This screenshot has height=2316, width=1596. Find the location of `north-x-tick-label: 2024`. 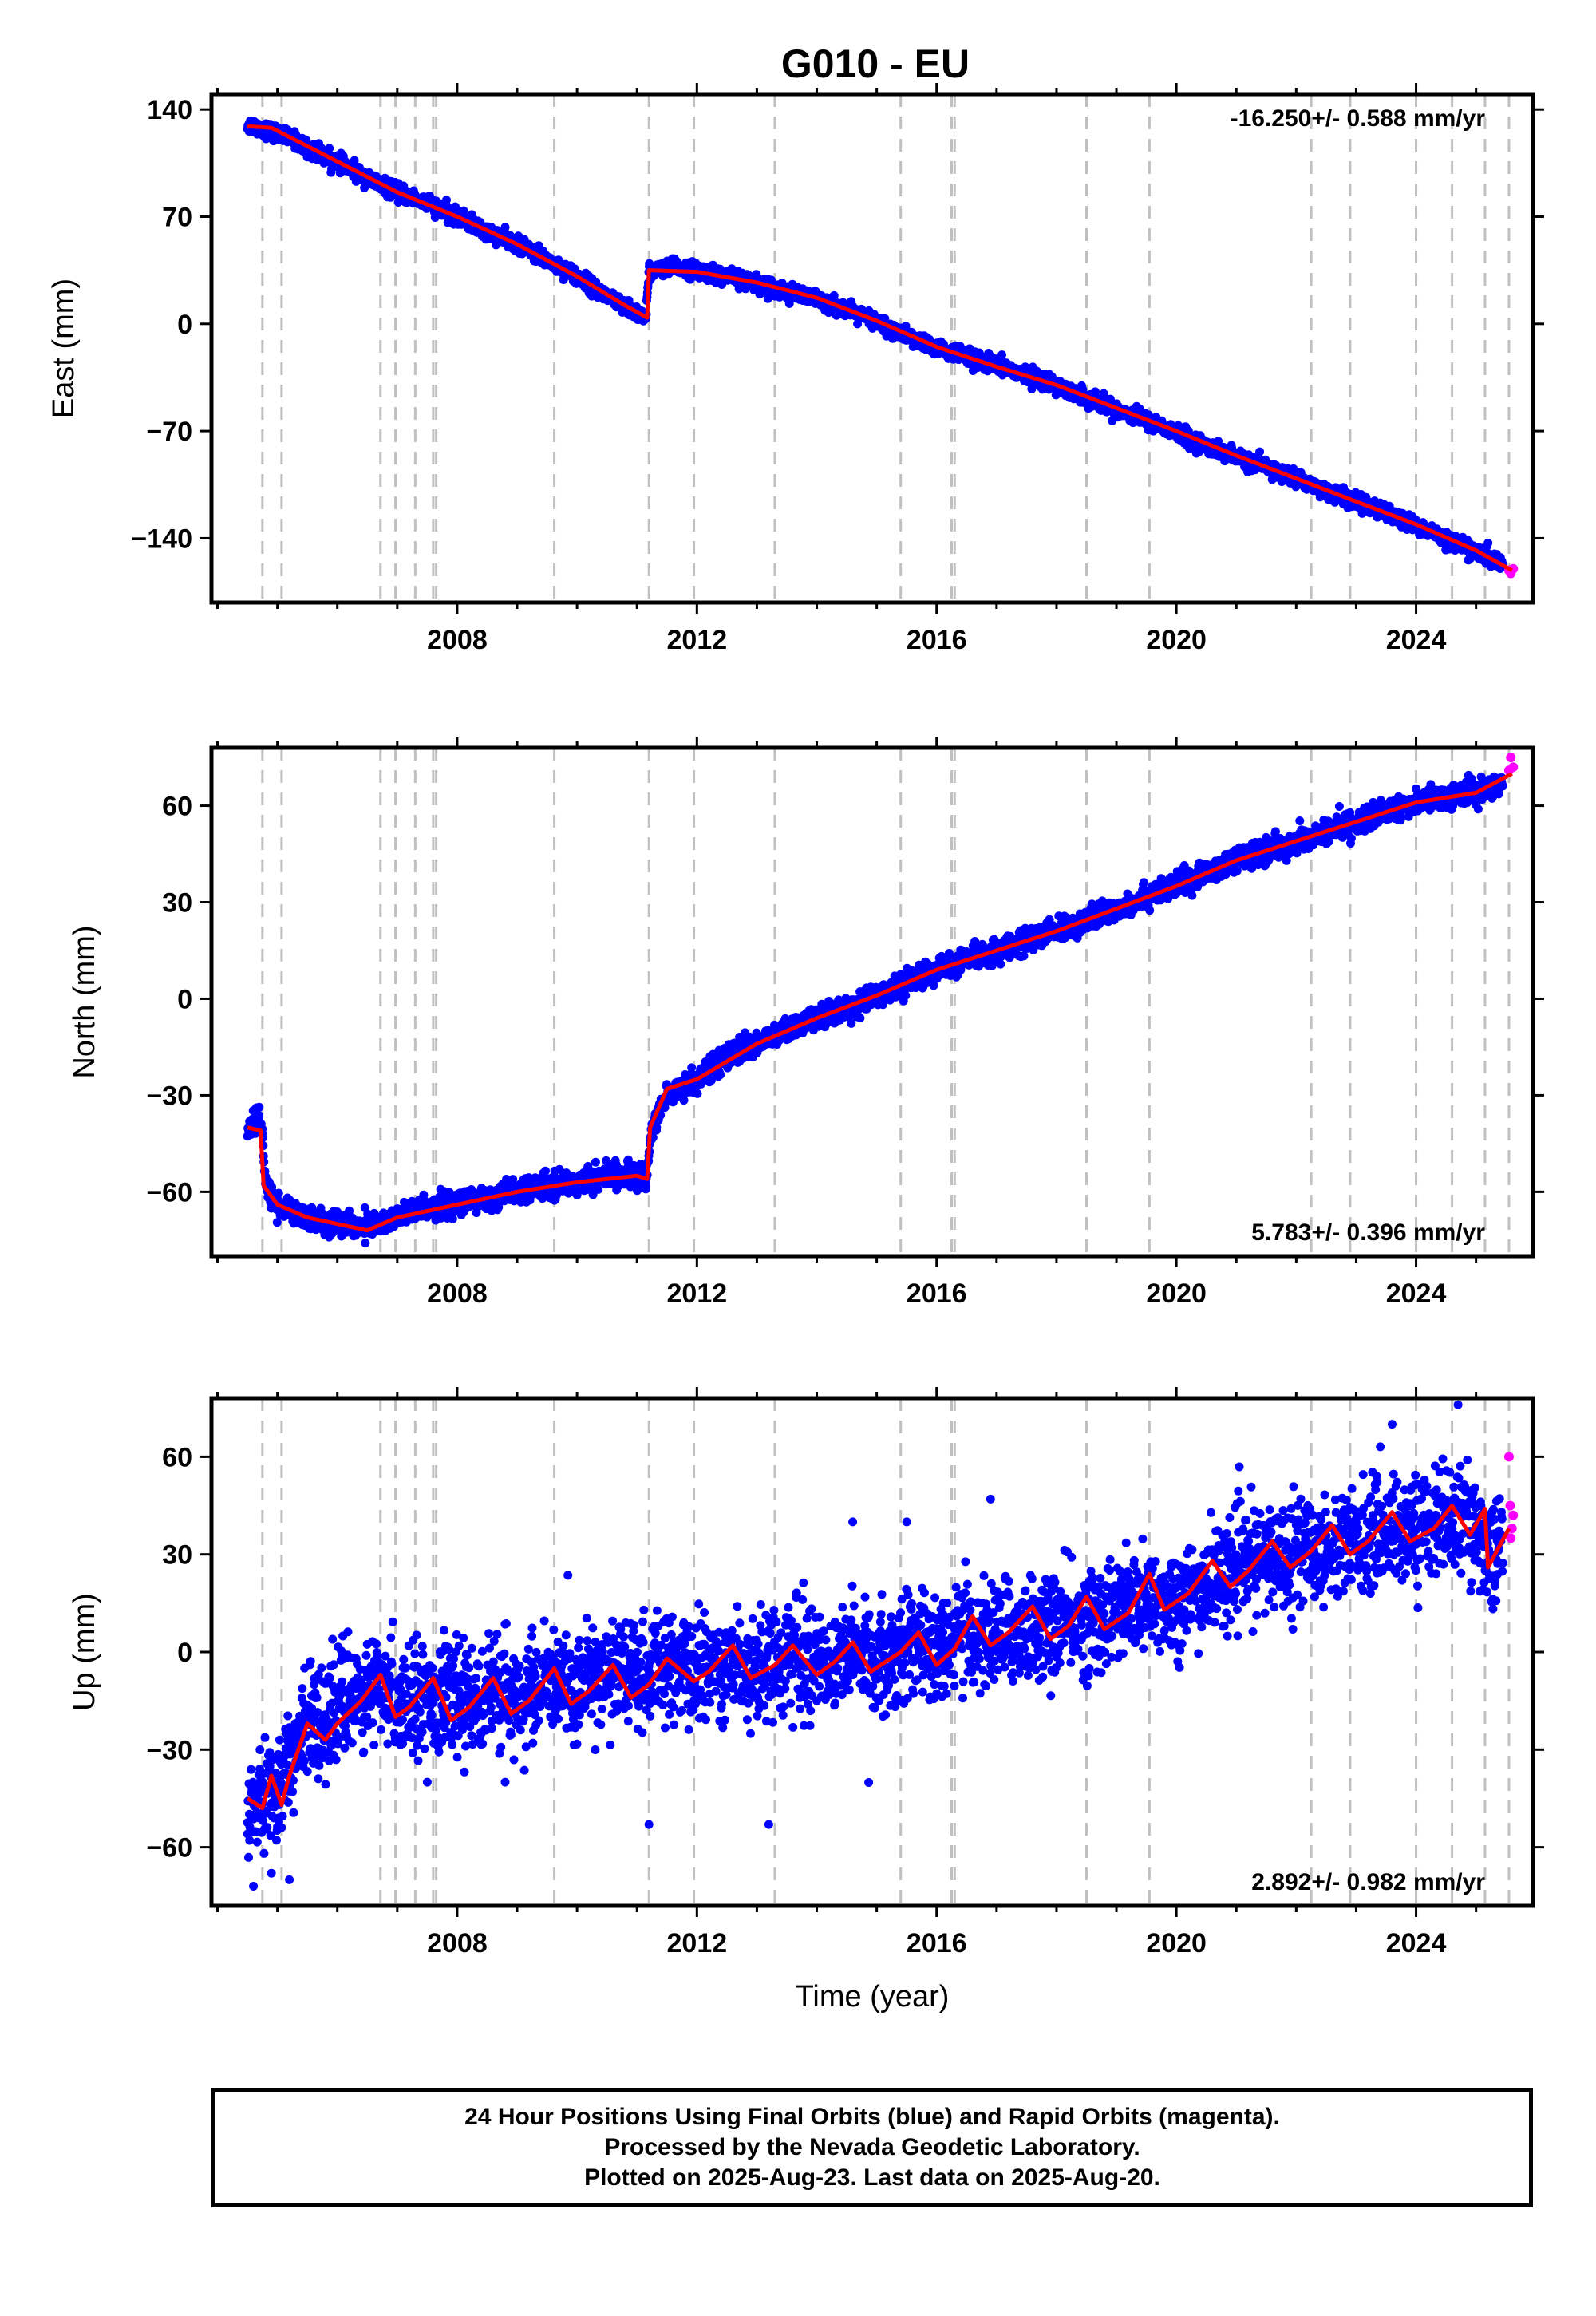

north-x-tick-label: 2024 is located at coordinates (1416, 1294).